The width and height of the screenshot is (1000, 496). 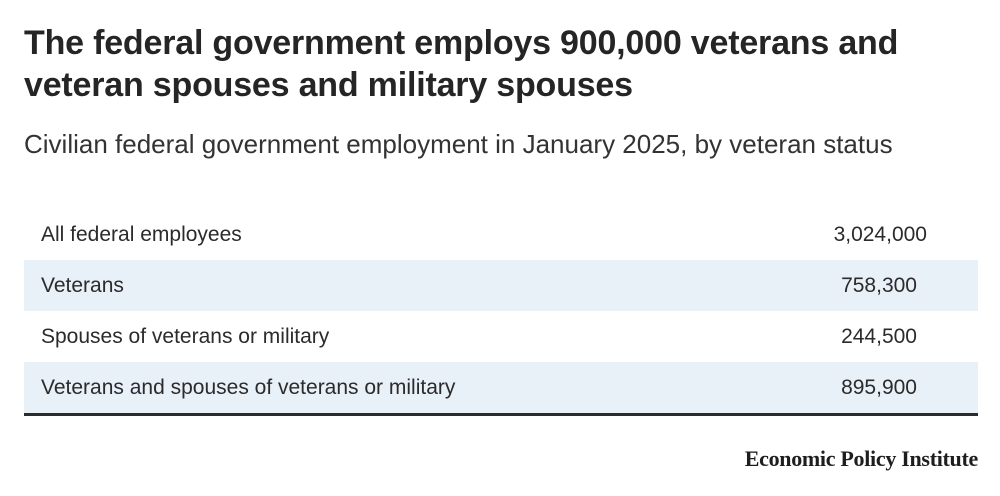 What do you see at coordinates (501, 336) in the screenshot?
I see `table-row: Spouses of veterans or military 244,500` at bounding box center [501, 336].